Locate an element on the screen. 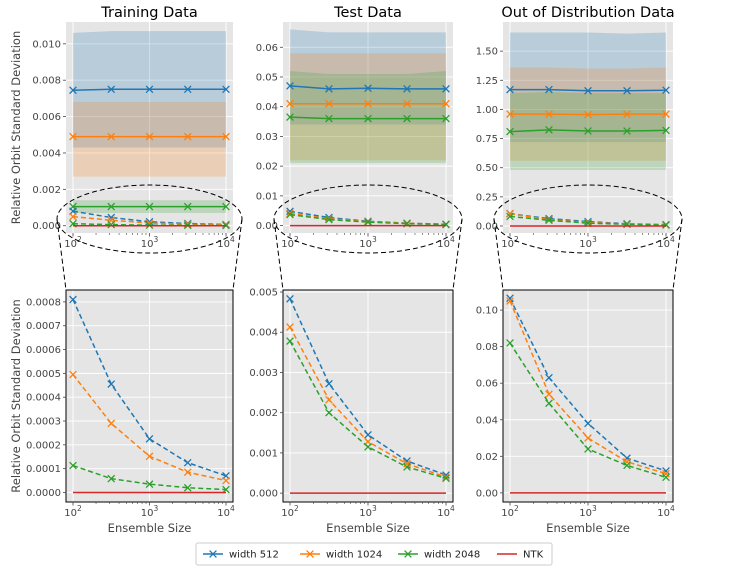 This screenshot has height=570, width=747. y-tick-label: 0.010 is located at coordinates (46, 44).